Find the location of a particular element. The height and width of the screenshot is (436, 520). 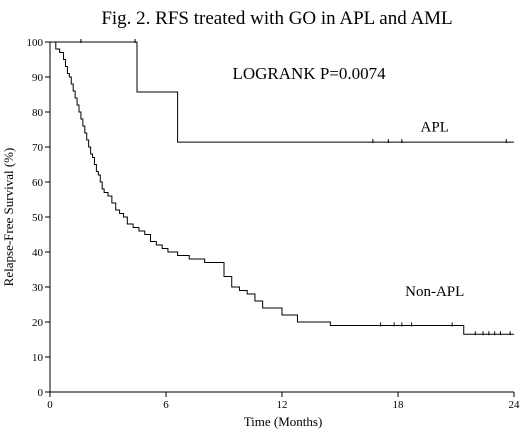

annotations: LOGRANK P=0.0074 is located at coordinates (309, 73).